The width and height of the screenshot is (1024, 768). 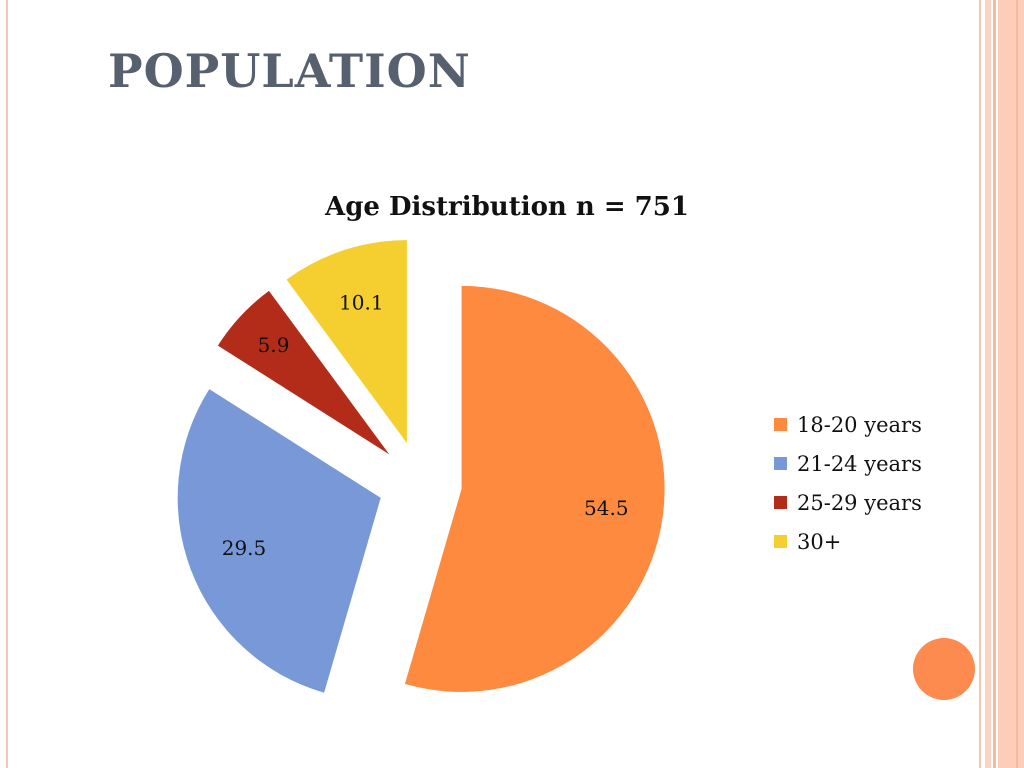 I want to click on legend-entry: 25-29 years, so click(x=848, y=502).